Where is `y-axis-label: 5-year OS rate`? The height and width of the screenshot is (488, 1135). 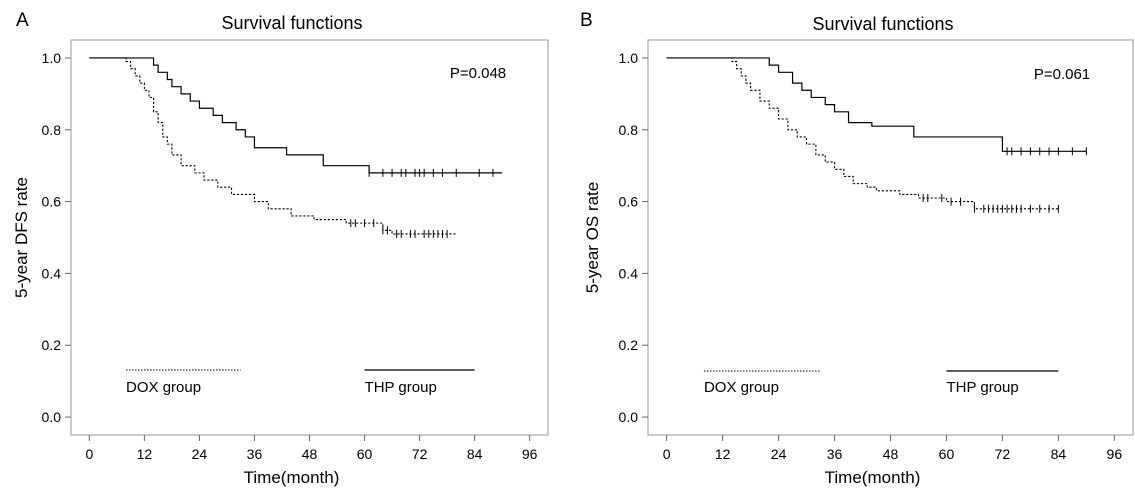
y-axis-label: 5-year OS rate is located at coordinates (592, 238).